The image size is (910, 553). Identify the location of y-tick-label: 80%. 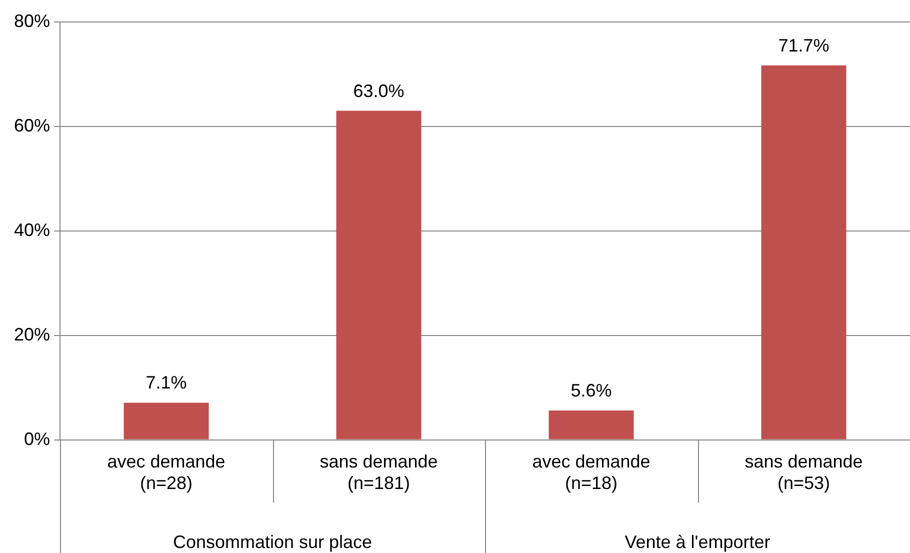
(32, 20).